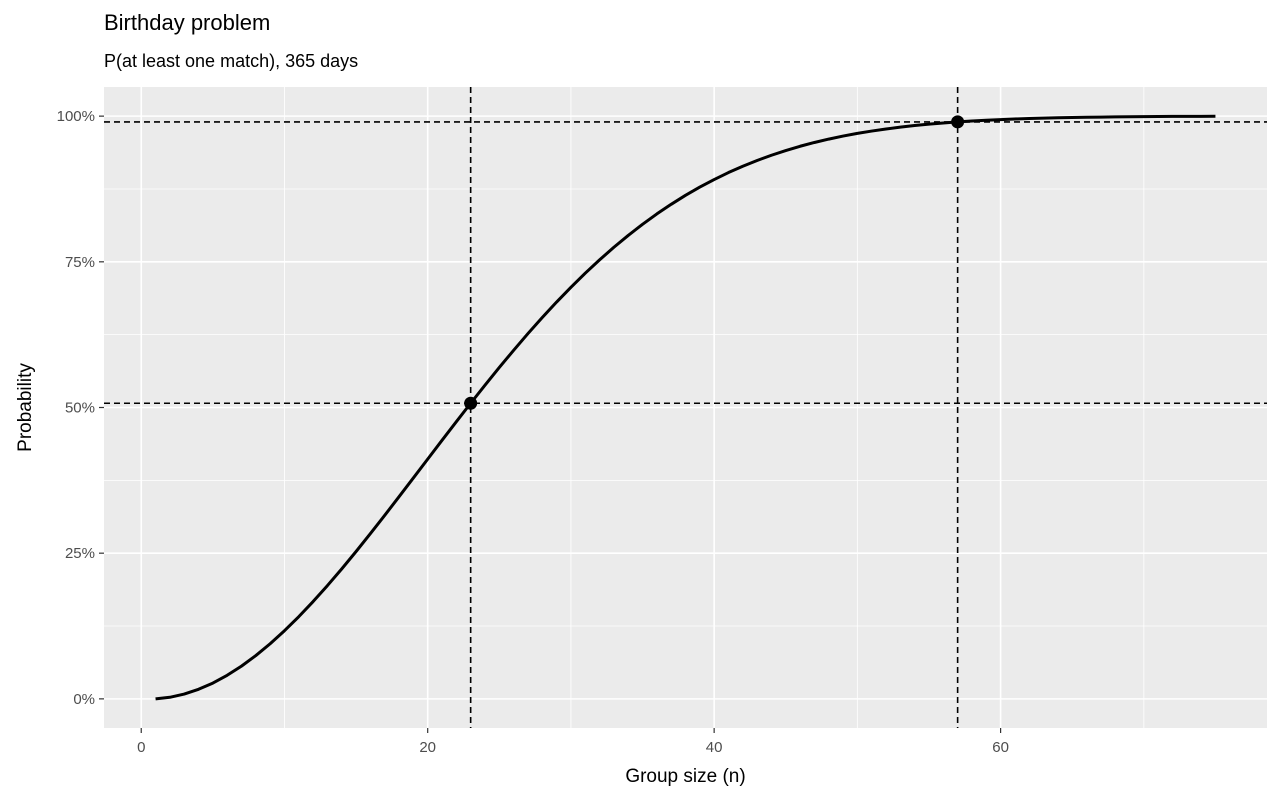 The height and width of the screenshot is (800, 1280). What do you see at coordinates (685, 776) in the screenshot?
I see `x-axis-title: Group size (n)` at bounding box center [685, 776].